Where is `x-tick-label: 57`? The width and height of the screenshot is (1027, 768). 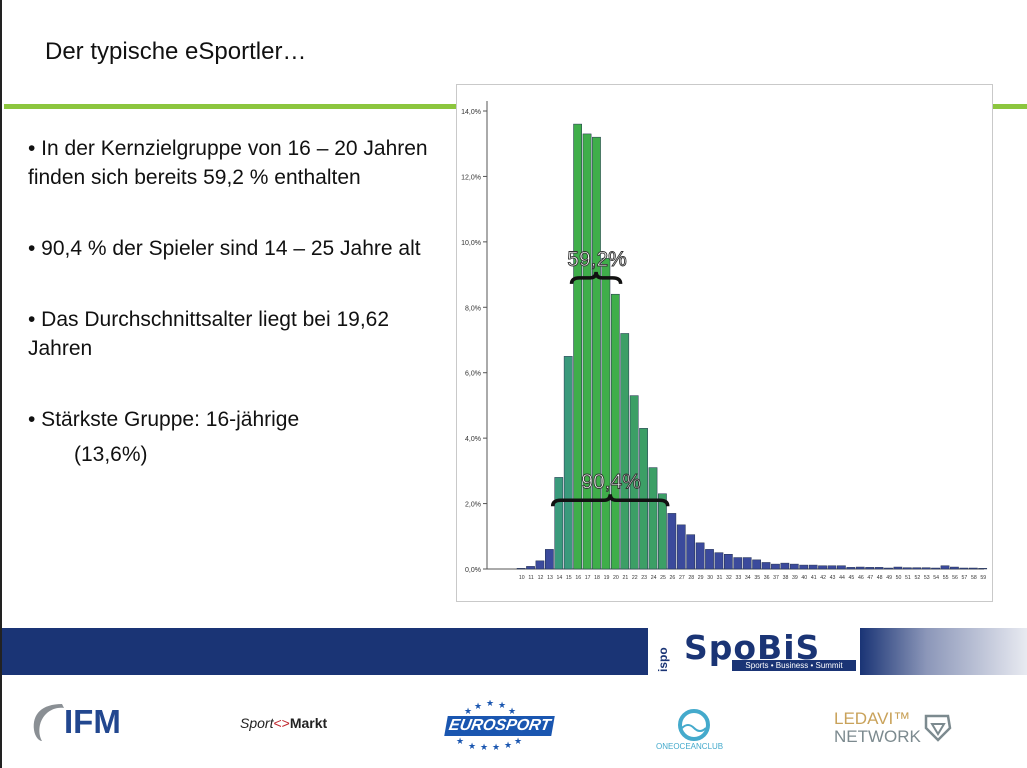
x-tick-label: 57 is located at coordinates (965, 578).